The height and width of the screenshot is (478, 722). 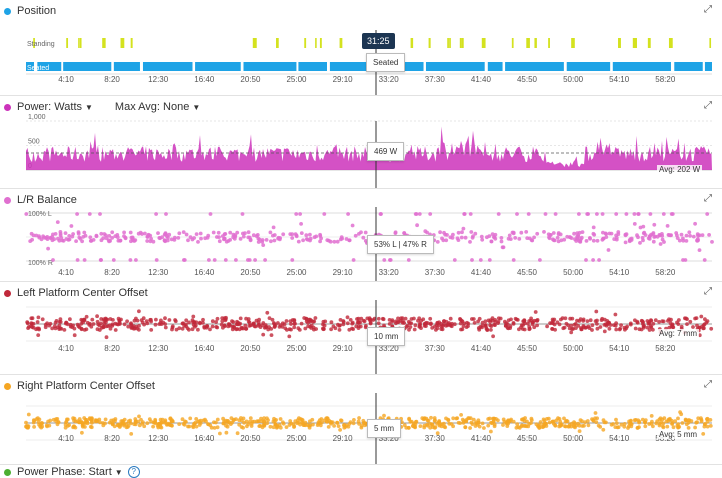 What do you see at coordinates (133, 472) in the screenshot?
I see `help-icon: ?` at bounding box center [133, 472].